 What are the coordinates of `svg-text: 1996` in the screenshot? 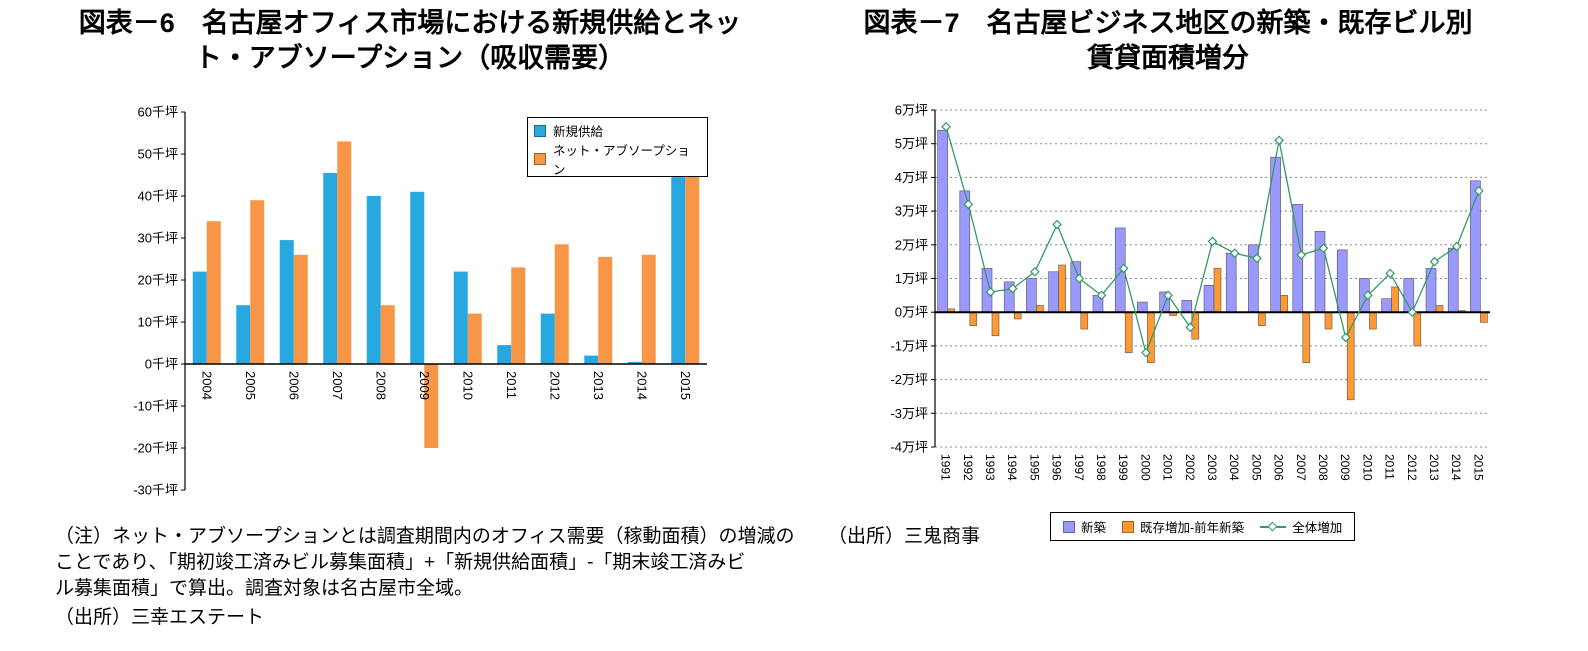 It's located at (1057, 467).